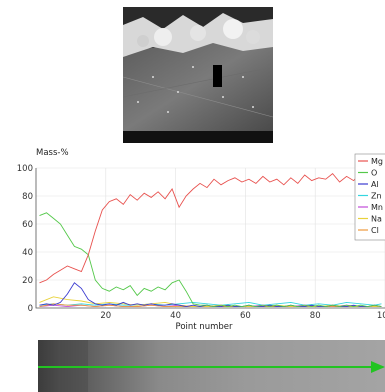  I want to click on x-tick-label-3: 80, so click(315, 316).